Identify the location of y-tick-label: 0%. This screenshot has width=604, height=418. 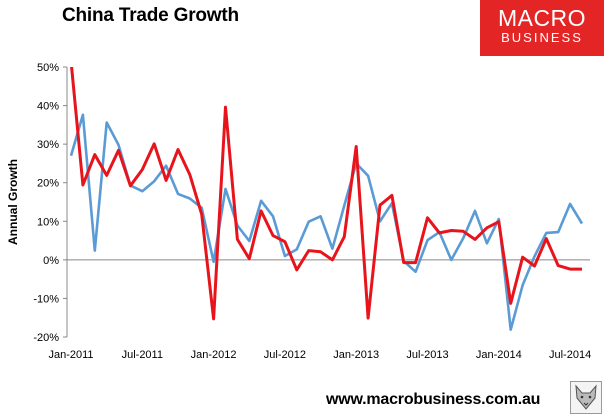
(51, 261).